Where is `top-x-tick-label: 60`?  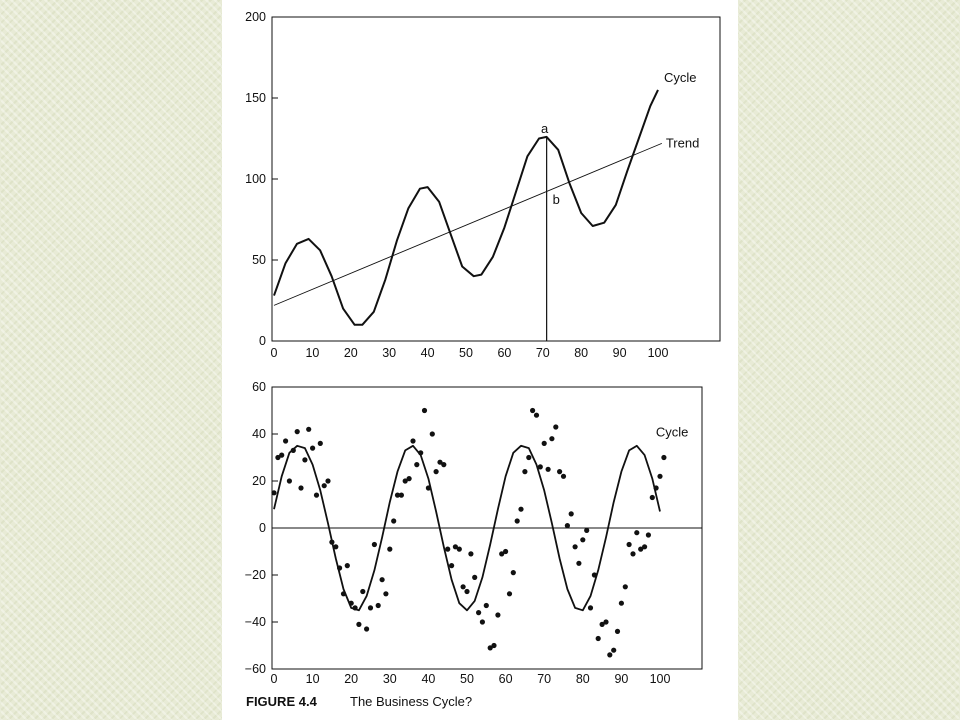 top-x-tick-label: 60 is located at coordinates (504, 353).